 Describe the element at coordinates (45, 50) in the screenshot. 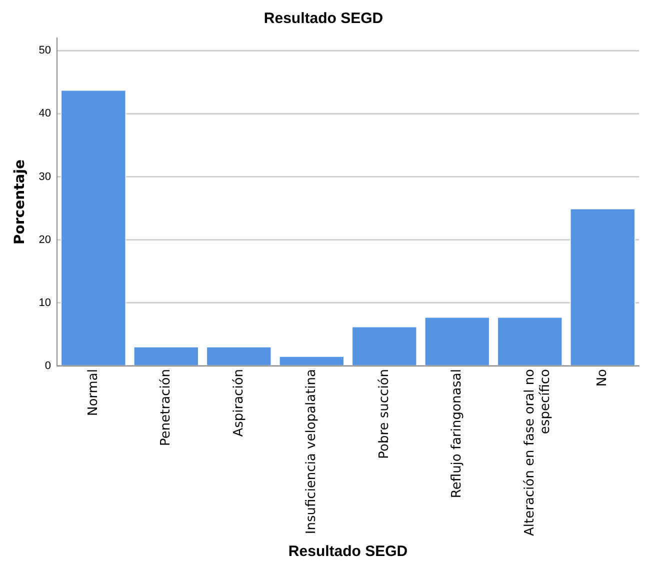

I see `y-tick-label: 50` at that location.